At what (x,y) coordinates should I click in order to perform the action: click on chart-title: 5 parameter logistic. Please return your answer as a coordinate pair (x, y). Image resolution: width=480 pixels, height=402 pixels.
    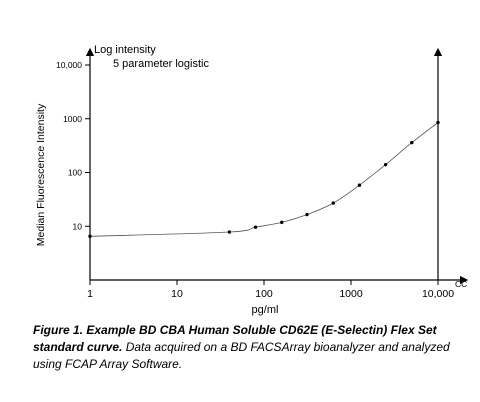
    Looking at the image, I should click on (161, 64).